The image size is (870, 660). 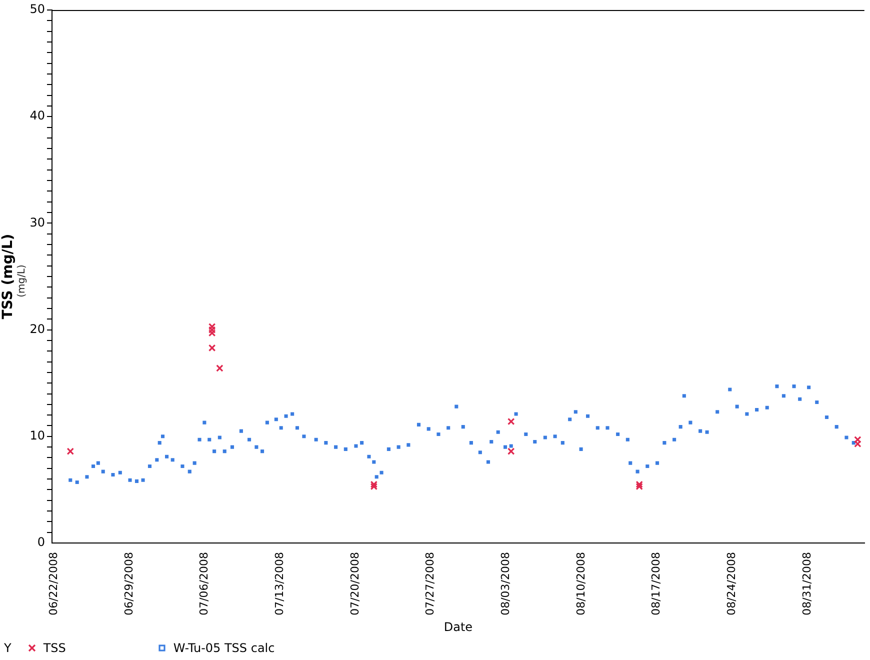 I want to click on x-tick-label: 08/24/2008, so click(x=731, y=584).